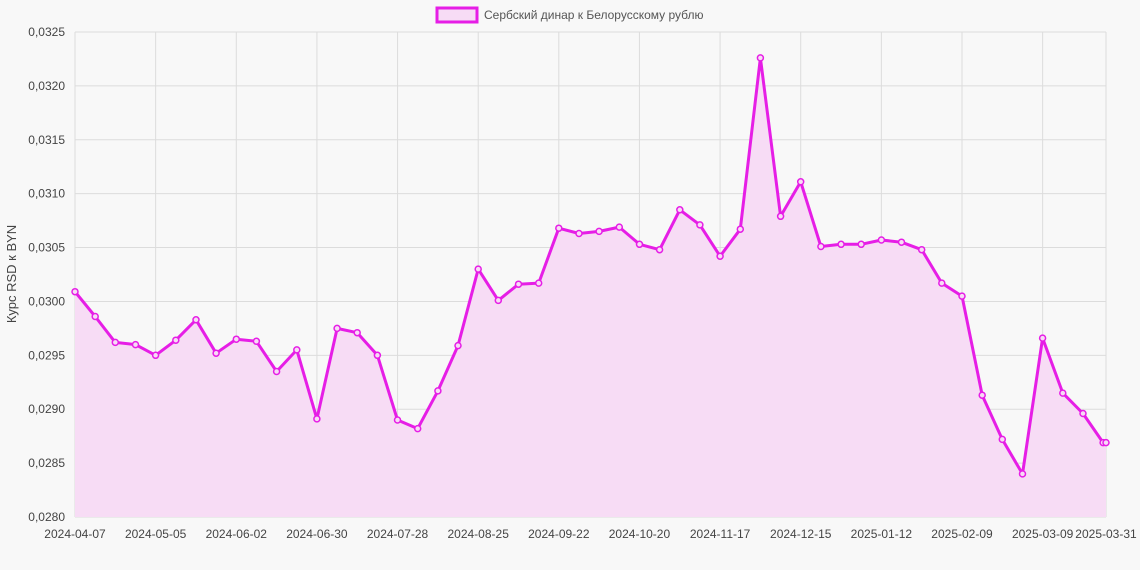  I want to click on x-tick-label: 2024-09-22, so click(559, 534).